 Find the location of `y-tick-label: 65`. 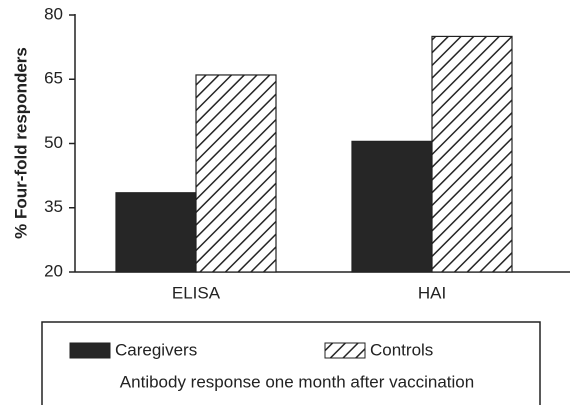

y-tick-label: 65 is located at coordinates (53, 78).